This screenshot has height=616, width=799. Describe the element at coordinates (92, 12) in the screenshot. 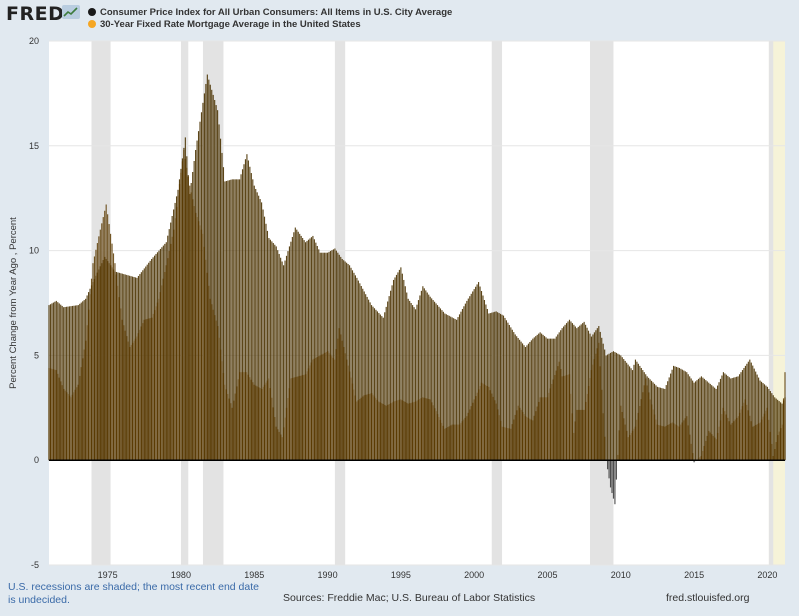

I see `legend-dot-cpi` at that location.